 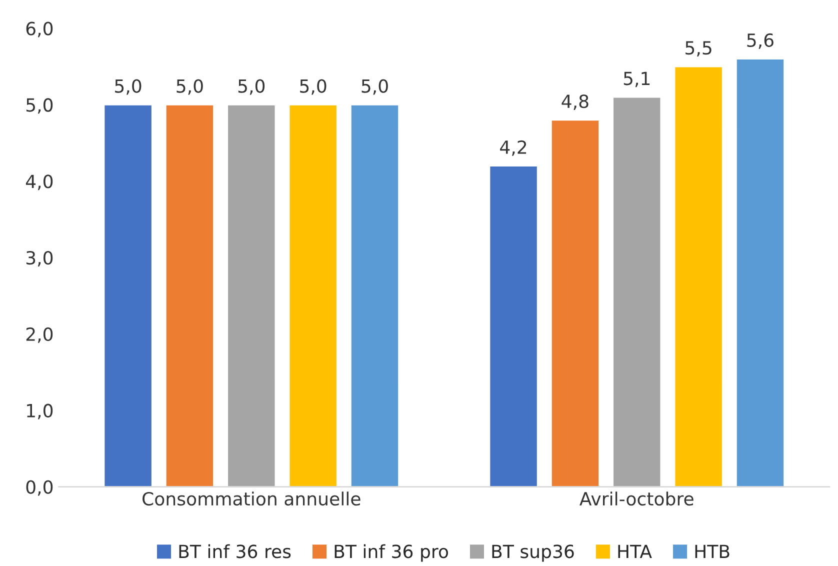 I want to click on y-tick-label: 2,0, so click(x=39, y=335).